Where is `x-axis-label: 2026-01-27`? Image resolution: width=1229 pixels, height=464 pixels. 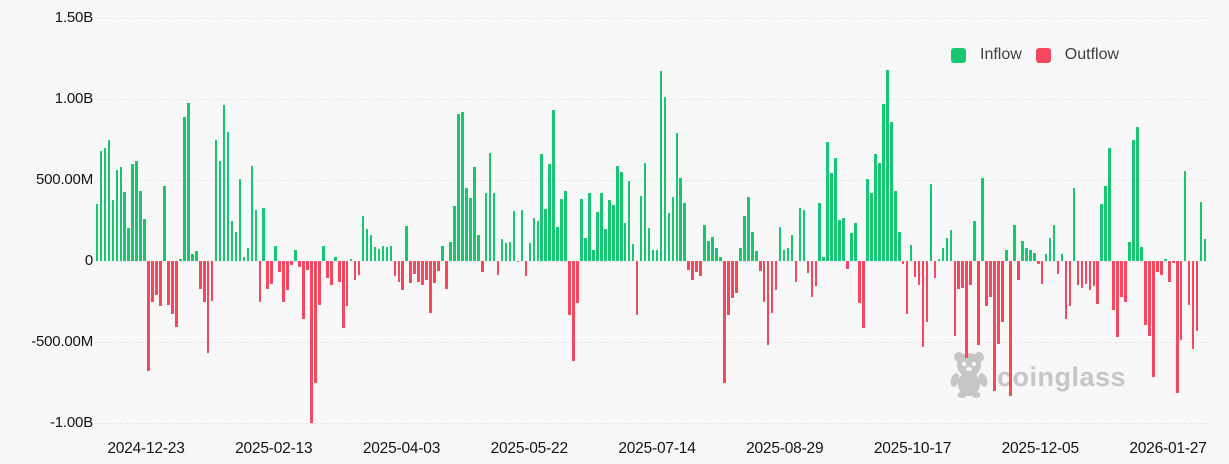 x-axis-label: 2026-01-27 is located at coordinates (1168, 448).